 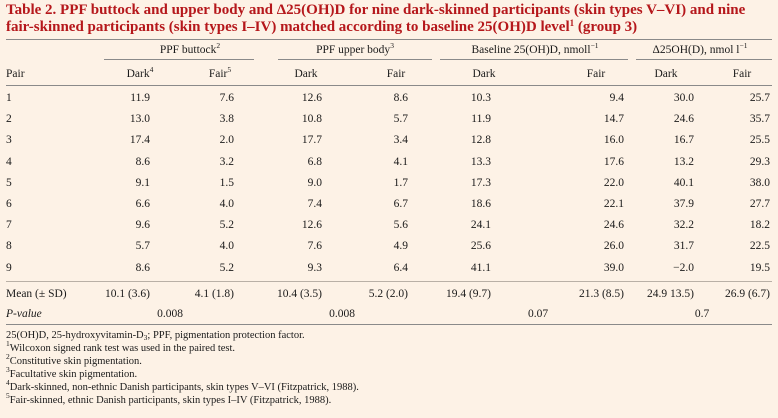 What do you see at coordinates (702, 314) in the screenshot?
I see `pvalue-delta: 0.7` at bounding box center [702, 314].